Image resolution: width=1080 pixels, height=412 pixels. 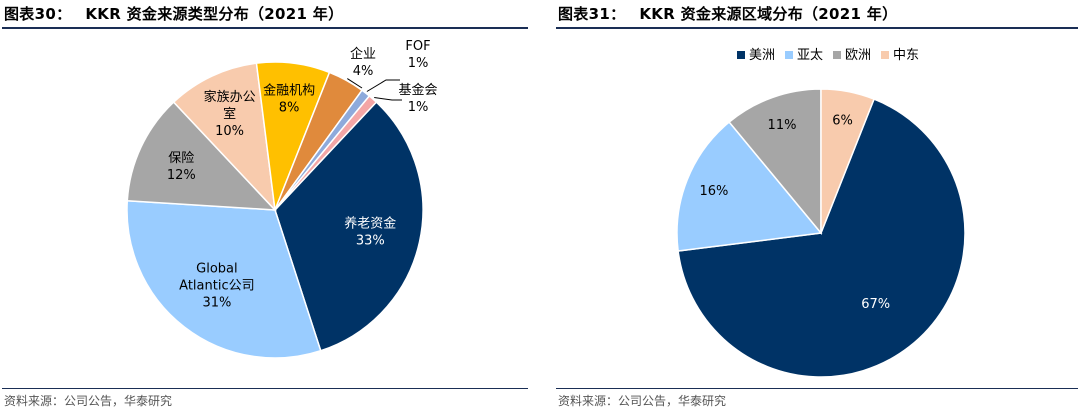 What do you see at coordinates (229, 131) in the screenshot?
I see `slice-value-label: 10%` at bounding box center [229, 131].